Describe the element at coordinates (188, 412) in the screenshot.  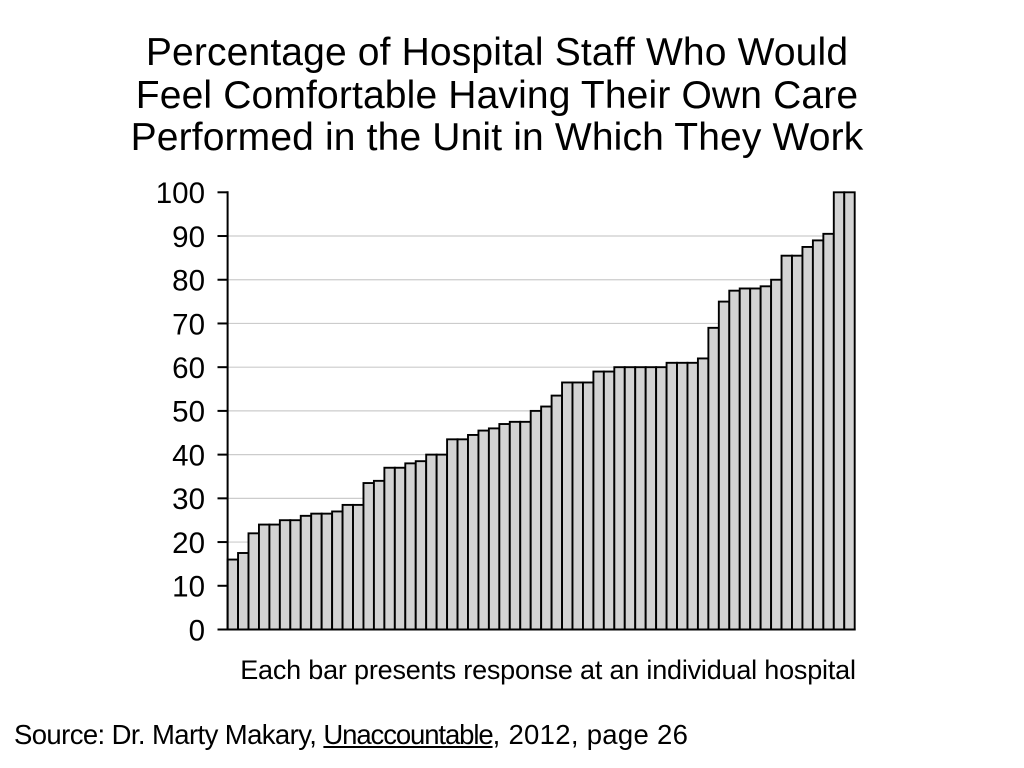
I see `svg-text: 50` at that location.